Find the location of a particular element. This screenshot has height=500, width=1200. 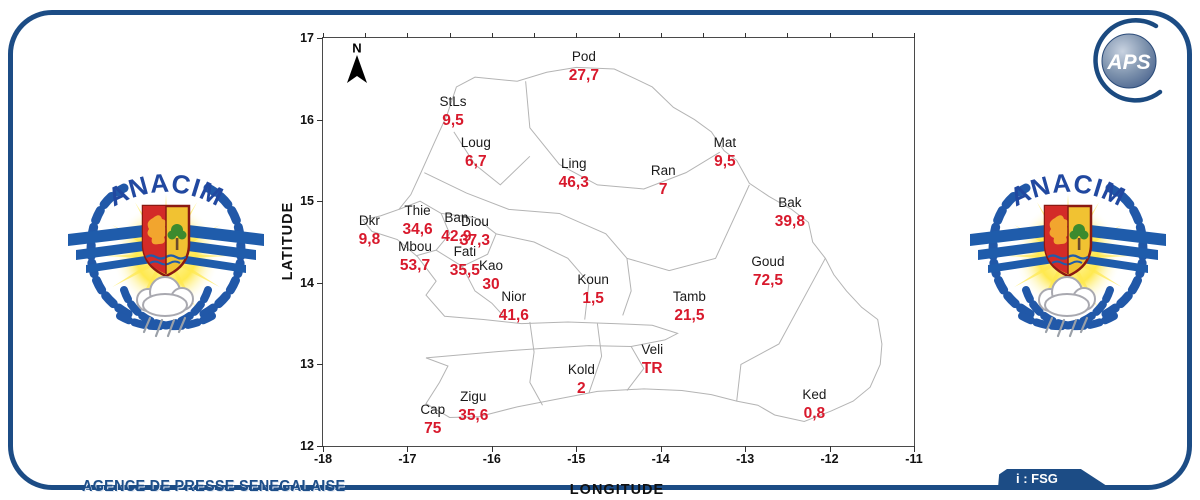

station-label: Nior is located at coordinates (514, 297).